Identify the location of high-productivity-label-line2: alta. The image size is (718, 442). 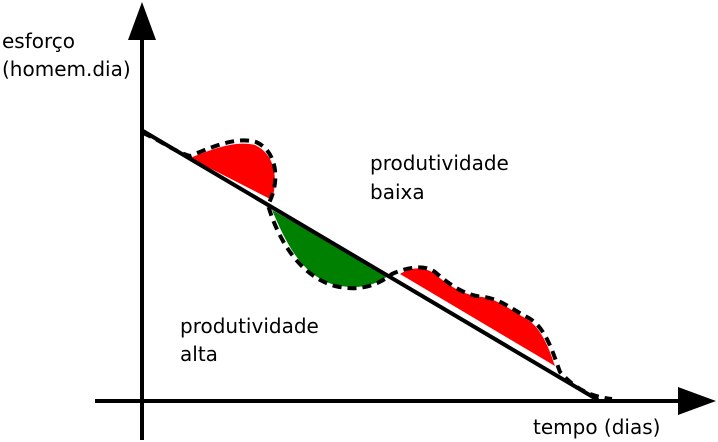
(199, 354).